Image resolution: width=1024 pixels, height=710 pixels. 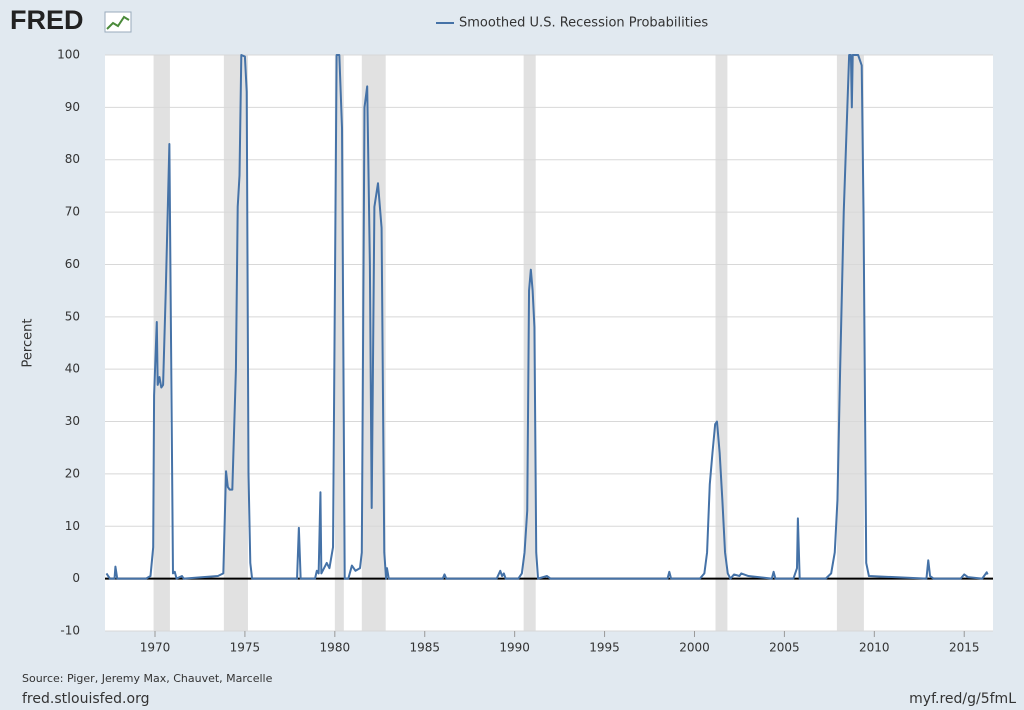 I want to click on y-tick-label: 20, so click(x=72, y=473).